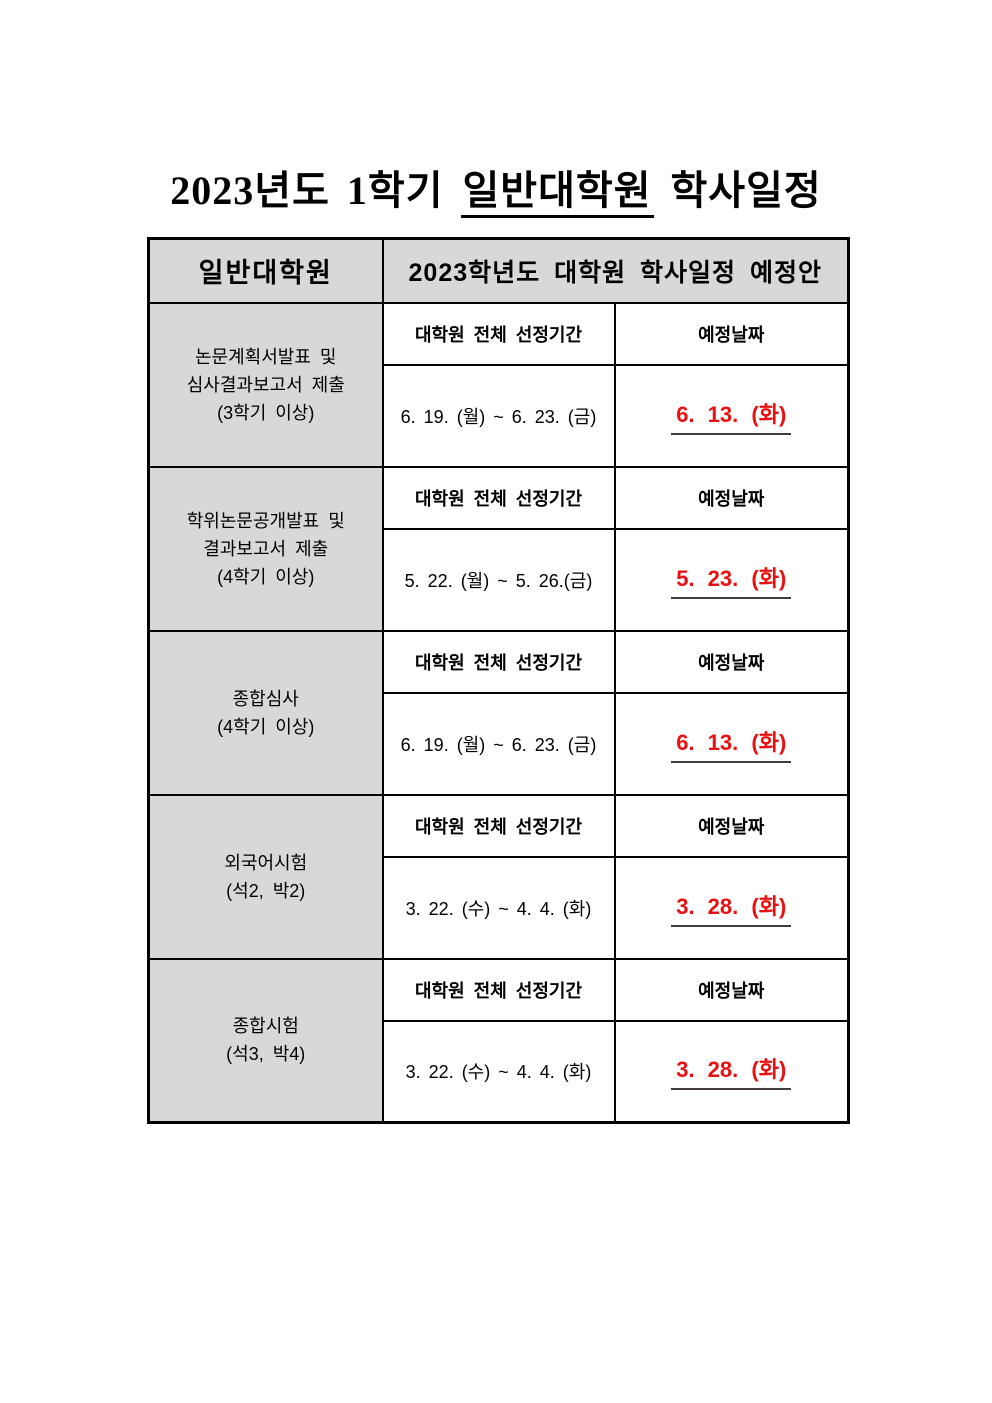 This screenshot has width=992, height=1403. What do you see at coordinates (266, 356) in the screenshot?
I see `section-label-line: 논문계획서발표 및` at bounding box center [266, 356].